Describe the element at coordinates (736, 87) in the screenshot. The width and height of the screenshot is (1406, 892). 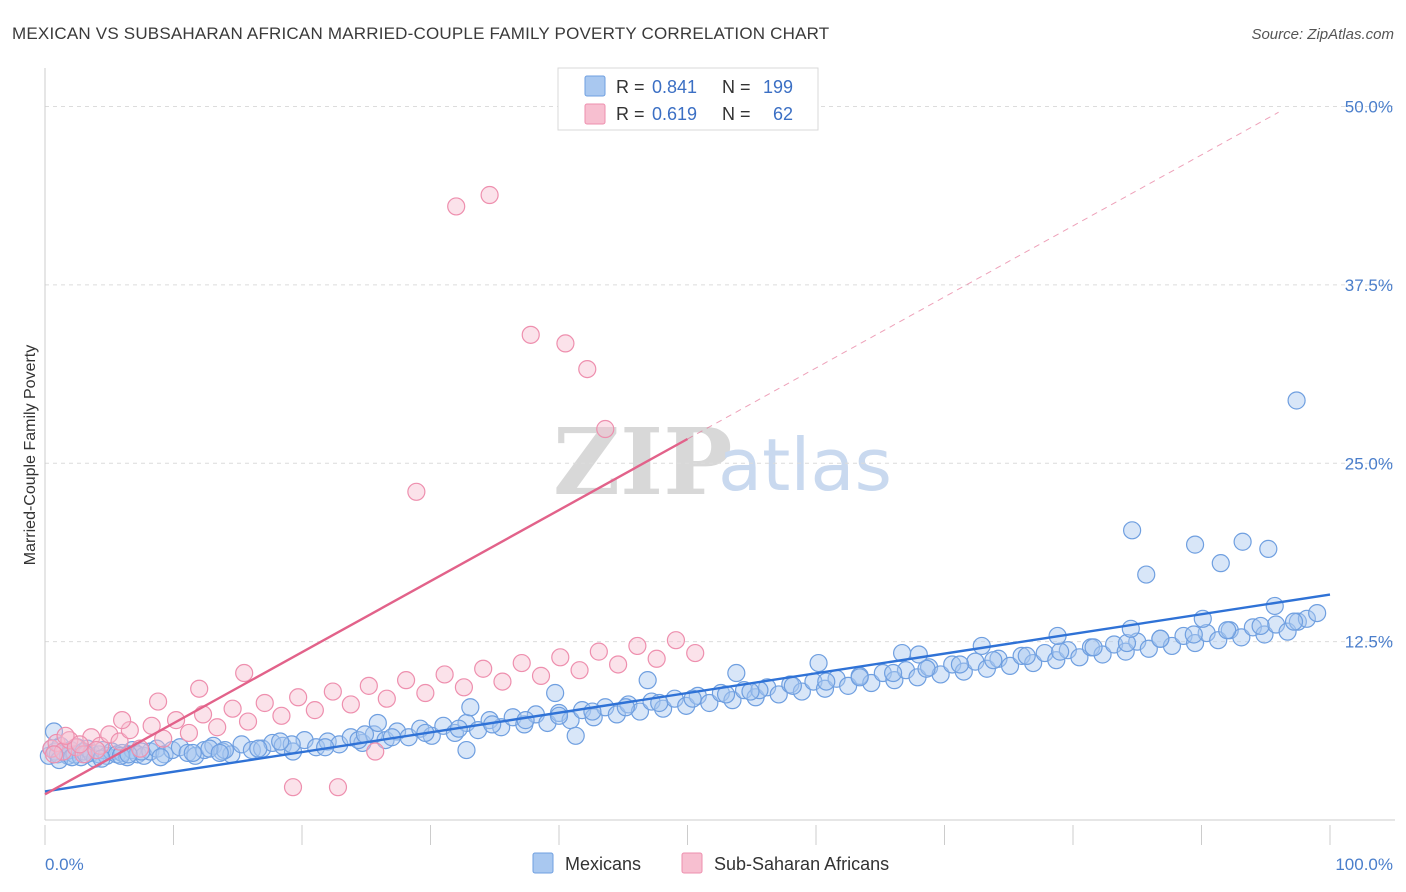
I see `legend-n-label-1: N =` at that location.